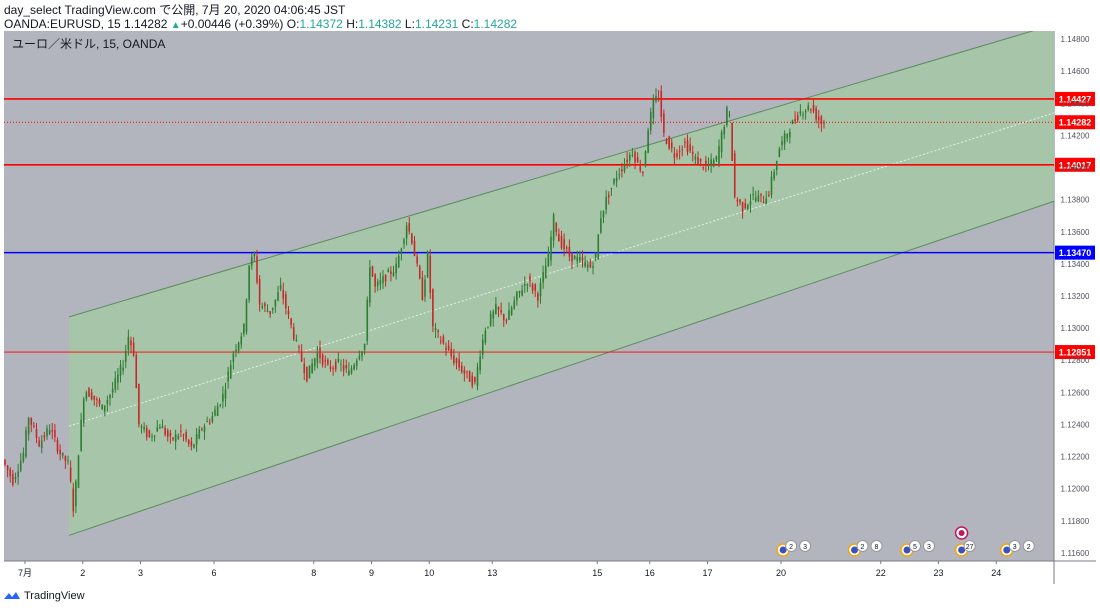 The image size is (1100, 608). I want to click on open-value: 1.14372, so click(321, 24).